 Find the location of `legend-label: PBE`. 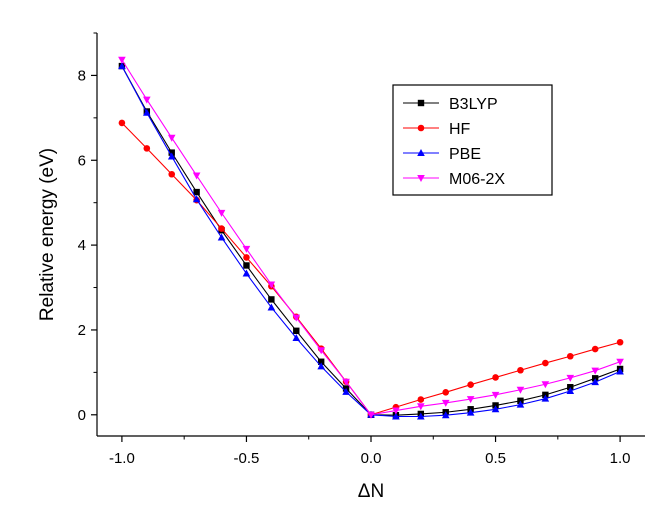

legend-label: PBE is located at coordinates (465, 154).